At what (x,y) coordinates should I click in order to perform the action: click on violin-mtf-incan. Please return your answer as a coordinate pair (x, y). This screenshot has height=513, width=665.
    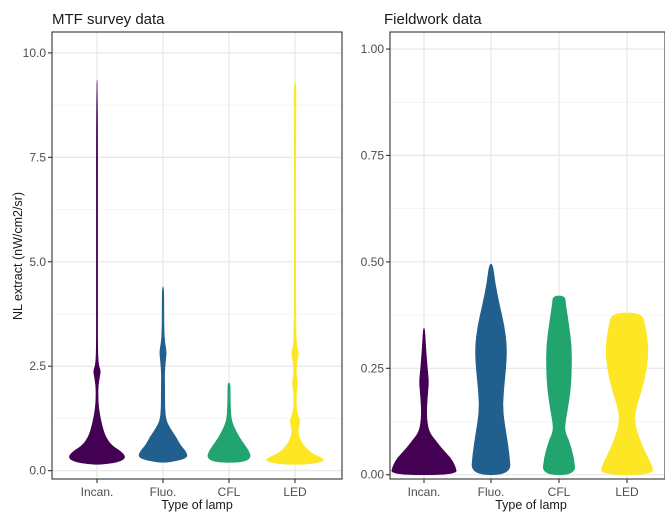
    Looking at the image, I should click on (97, 272).